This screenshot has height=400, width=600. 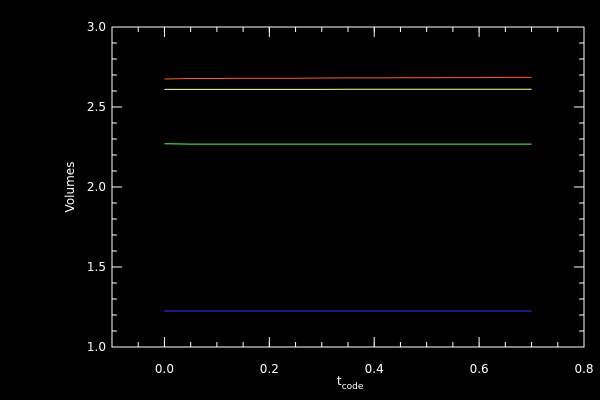 I want to click on y-tick-label: 1.0, so click(x=96, y=347).